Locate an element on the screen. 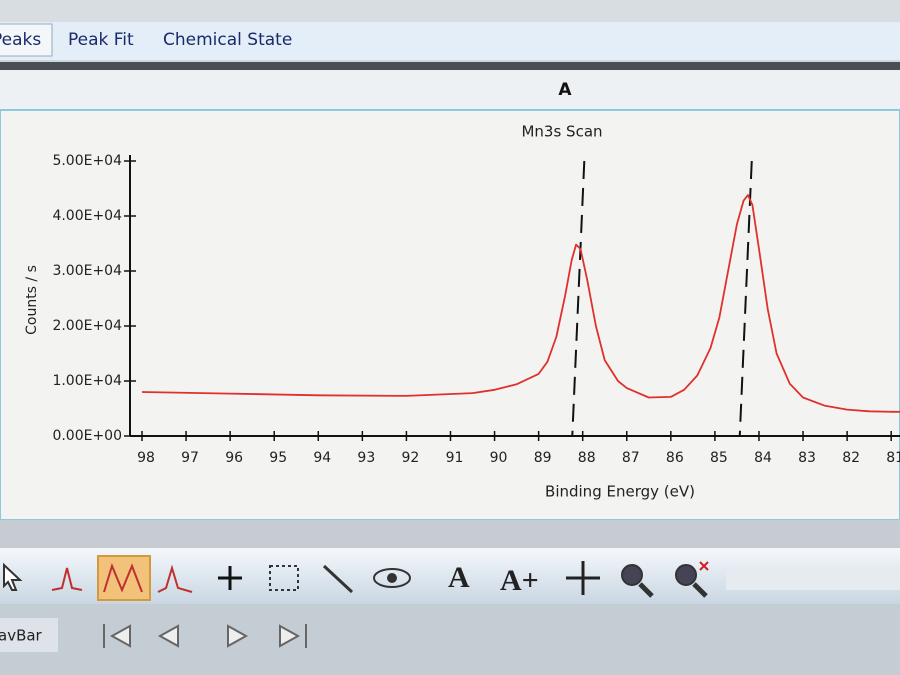  x-tick-label: 91 is located at coordinates (455, 458).